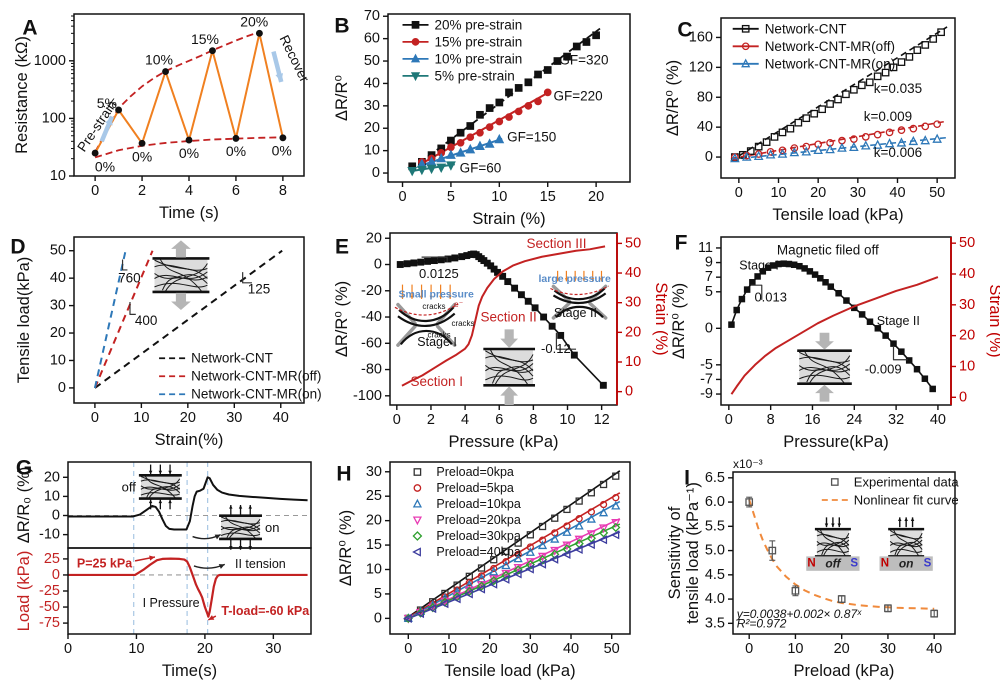 This screenshot has width=1000, height=690. I want to click on svg-text: GF=220, so click(578, 95).